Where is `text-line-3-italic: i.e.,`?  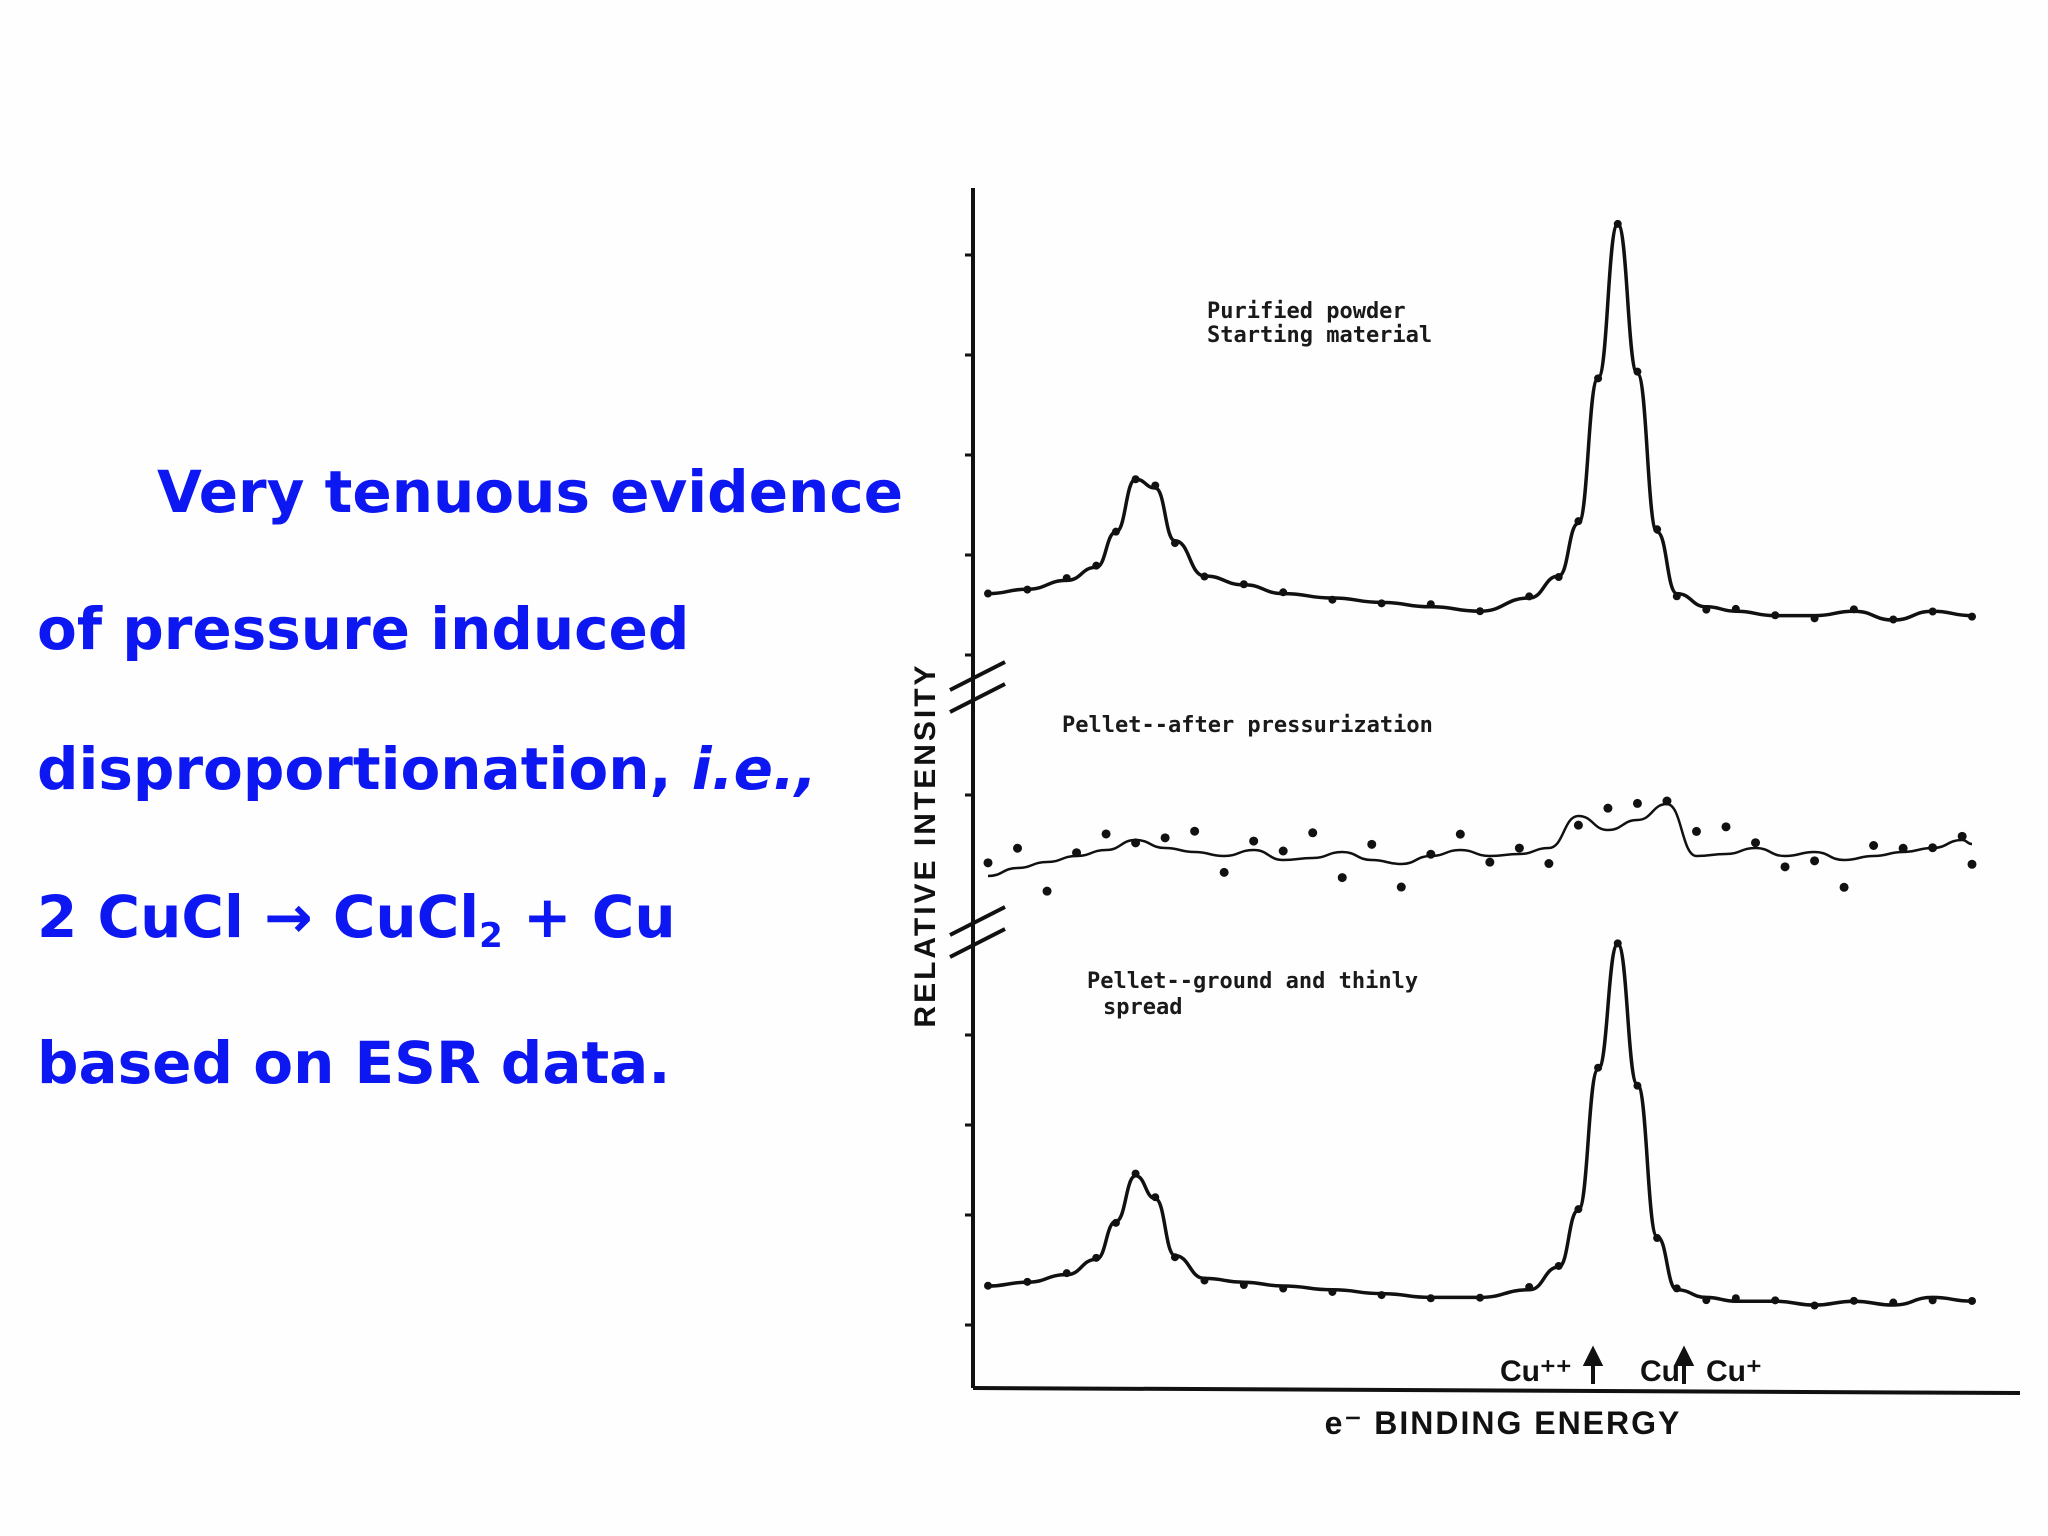
text-line-3-italic: i.e., is located at coordinates (754, 769).